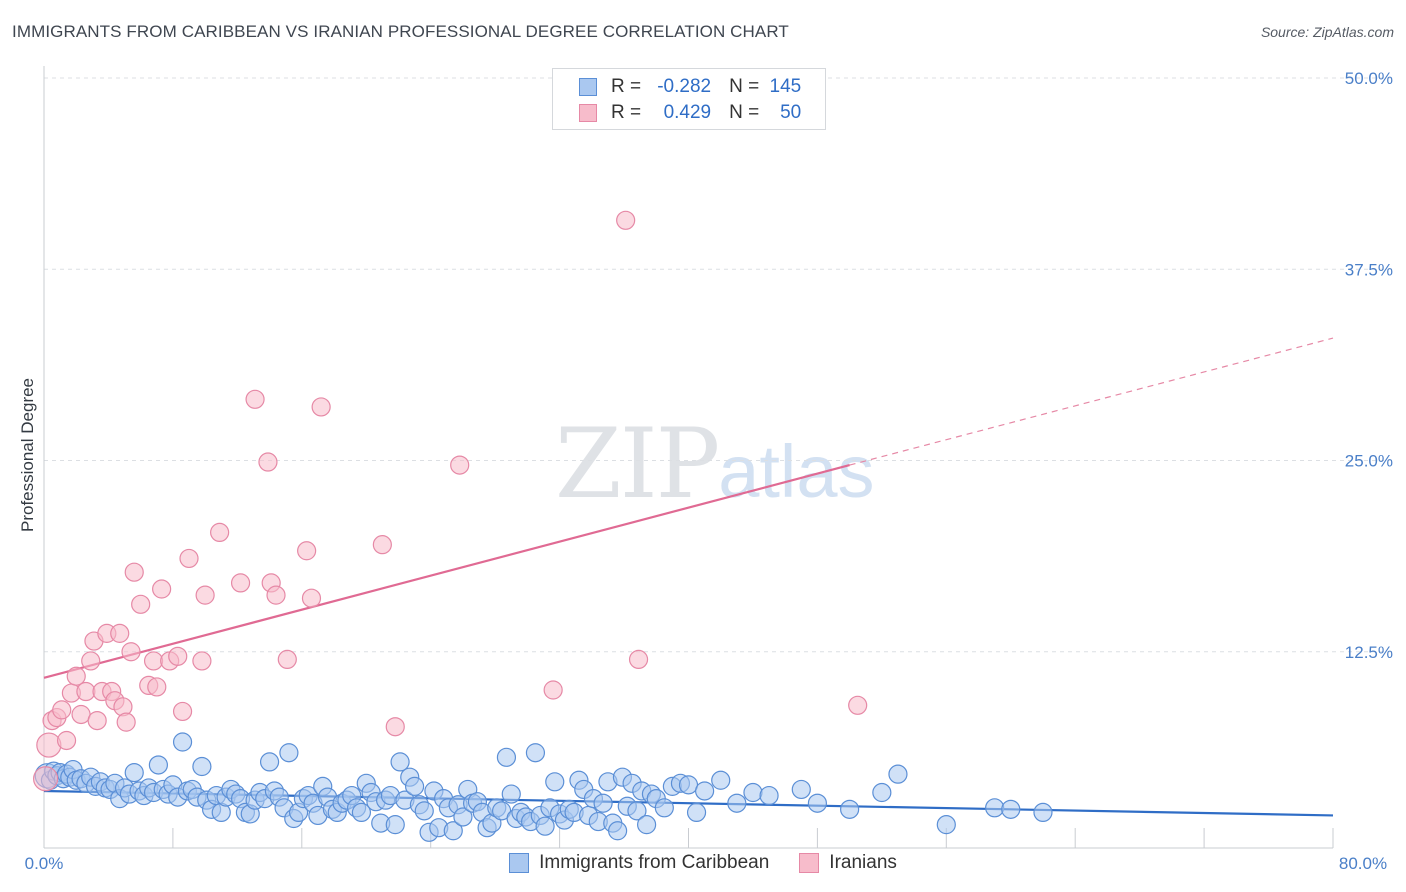 This screenshot has width=1406, height=892. What do you see at coordinates (1369, 78) in the screenshot?
I see `y-tick-label: 50.0%` at bounding box center [1369, 78].